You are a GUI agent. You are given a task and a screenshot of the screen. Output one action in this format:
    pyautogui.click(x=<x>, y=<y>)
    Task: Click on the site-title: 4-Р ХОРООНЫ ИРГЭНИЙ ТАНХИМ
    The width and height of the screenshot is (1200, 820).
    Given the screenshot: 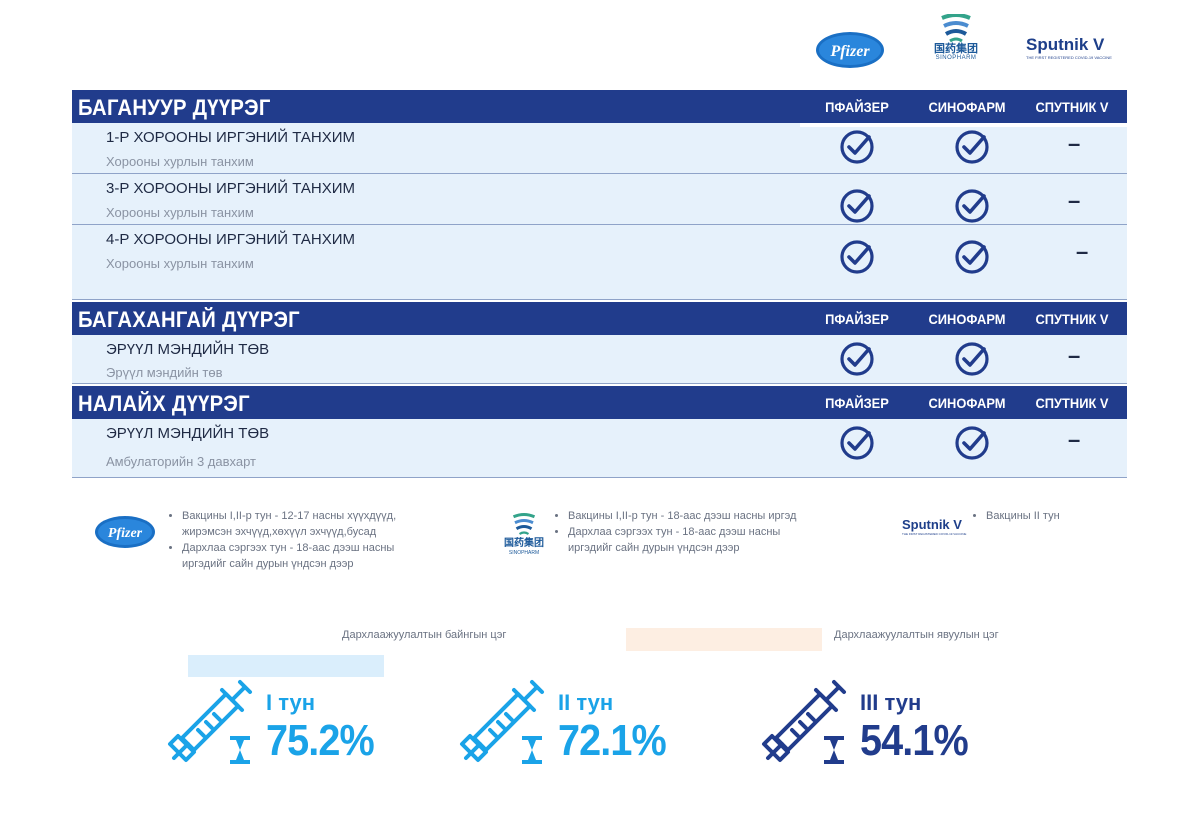 What is the action you would take?
    pyautogui.click(x=231, y=239)
    